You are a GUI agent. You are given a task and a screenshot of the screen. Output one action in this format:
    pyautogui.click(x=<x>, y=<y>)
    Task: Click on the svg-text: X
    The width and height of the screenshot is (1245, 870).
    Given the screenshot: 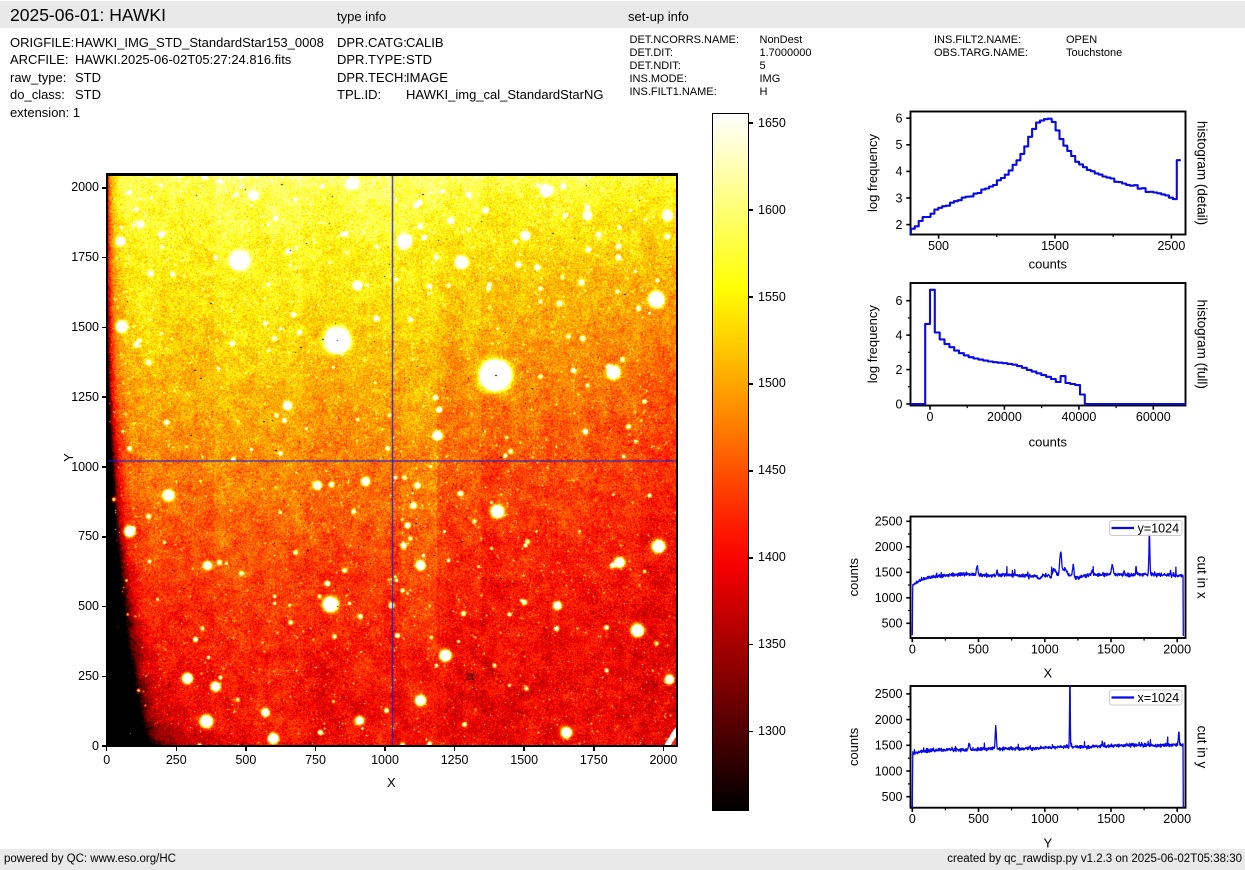 What is the action you would take?
    pyautogui.click(x=1047, y=673)
    